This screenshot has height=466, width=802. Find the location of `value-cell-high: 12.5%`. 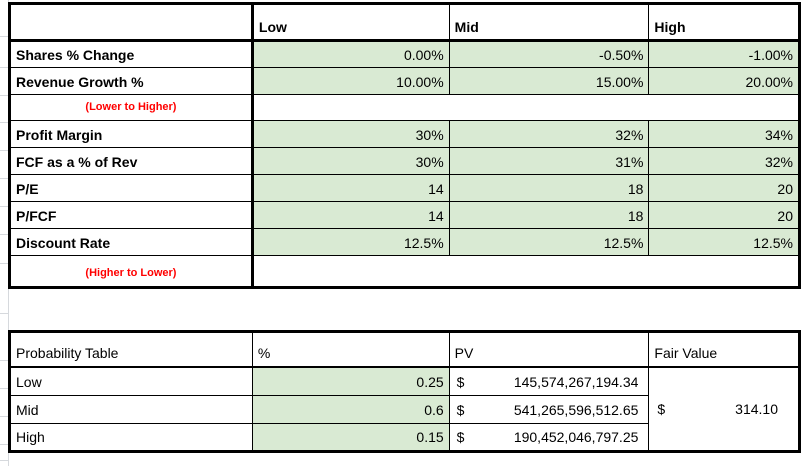

value-cell-high: 12.5% is located at coordinates (724, 242).